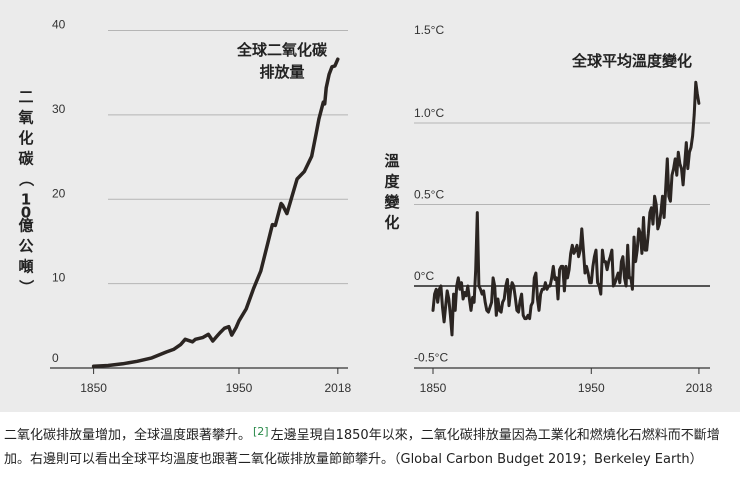 The width and height of the screenshot is (740, 496). Describe the element at coordinates (59, 193) in the screenshot. I see `co2-y-tick-label: 20` at that location.